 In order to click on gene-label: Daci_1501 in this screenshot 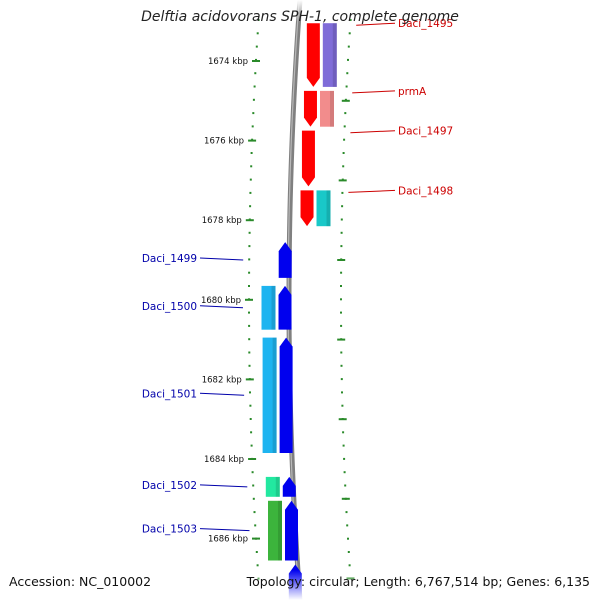, I will do `click(169, 394)`.